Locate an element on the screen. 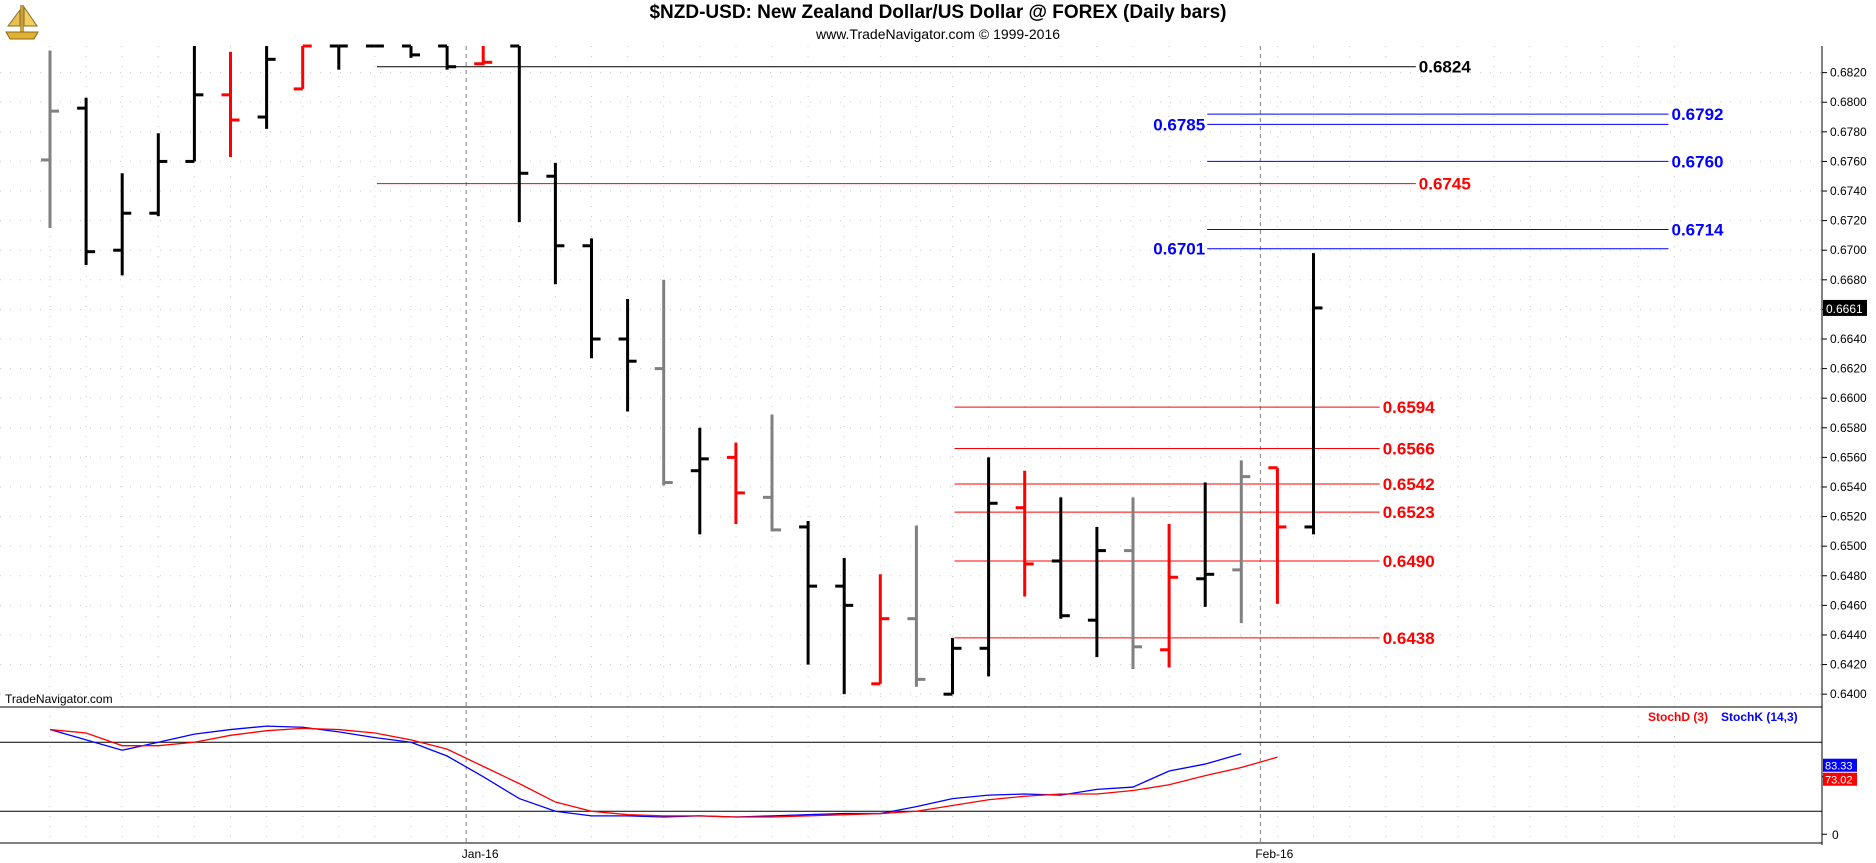 This screenshot has height=863, width=1876. x-axis-label: Jan-16 is located at coordinates (480, 854).